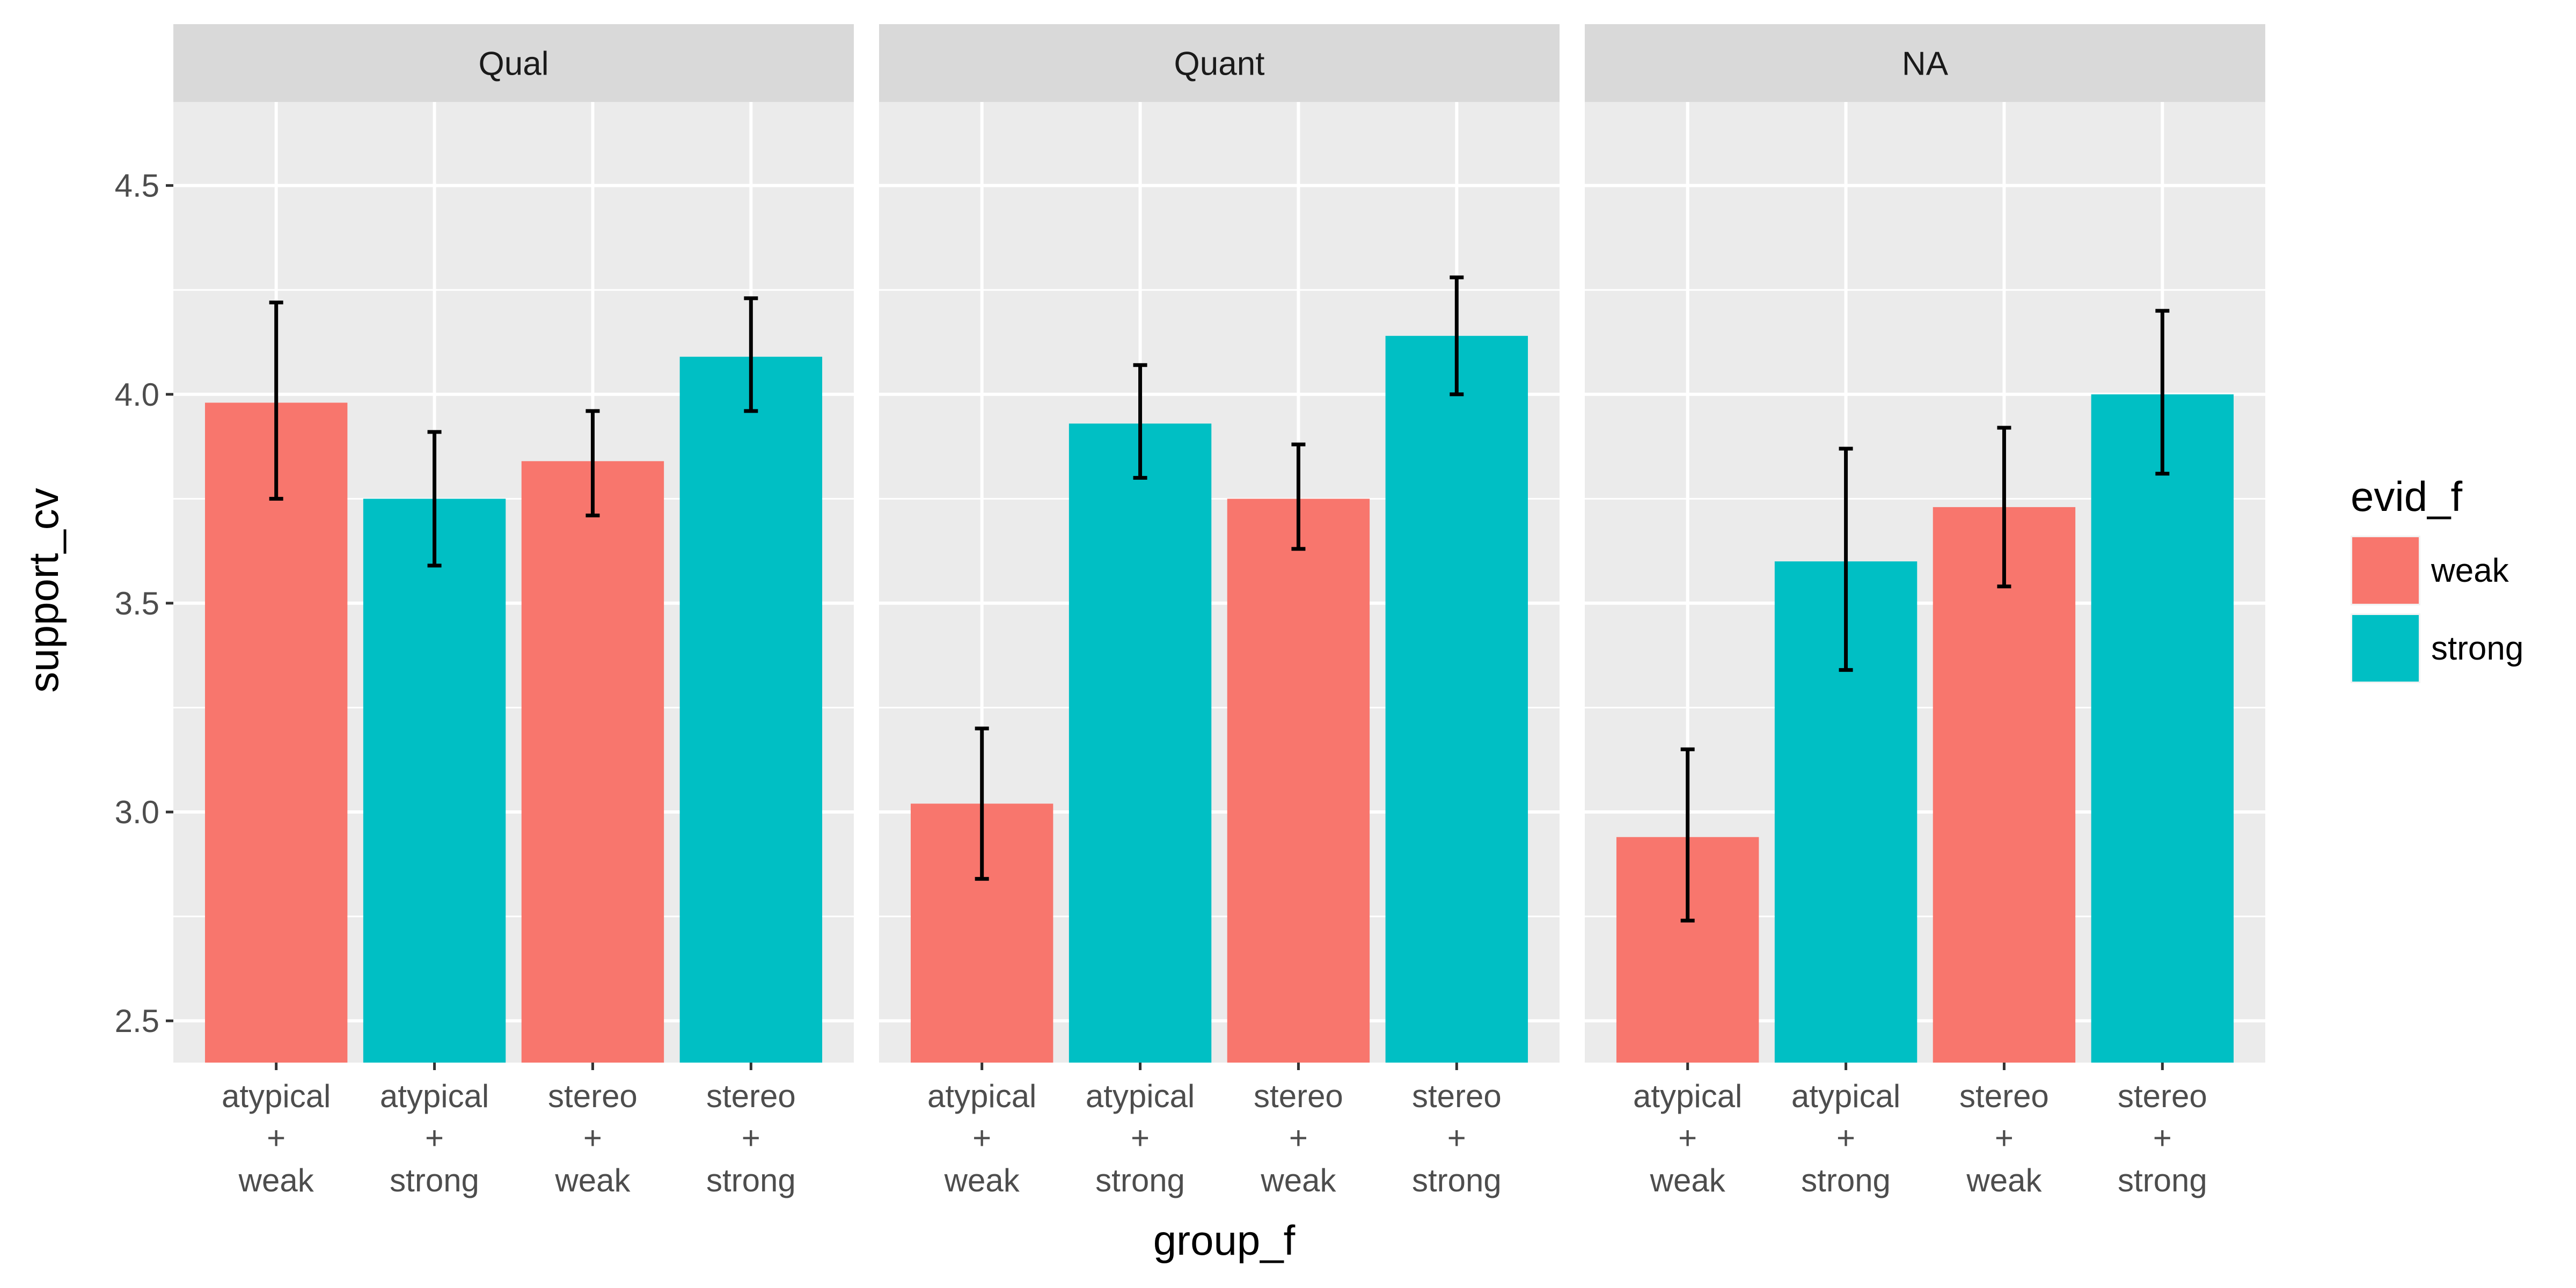 The height and width of the screenshot is (1288, 2576). What do you see at coordinates (137, 1021) in the screenshot?
I see `y-tick-label: 2.5` at bounding box center [137, 1021].